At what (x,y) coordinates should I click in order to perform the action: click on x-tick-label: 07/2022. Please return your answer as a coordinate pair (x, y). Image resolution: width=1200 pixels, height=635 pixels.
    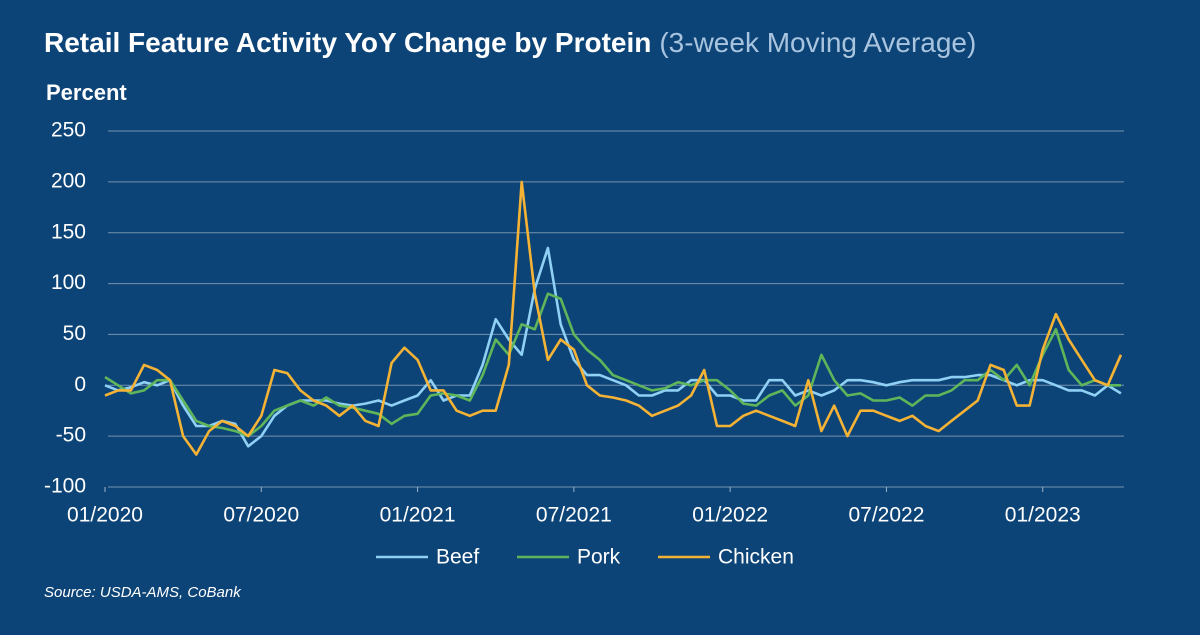
    Looking at the image, I should click on (886, 515).